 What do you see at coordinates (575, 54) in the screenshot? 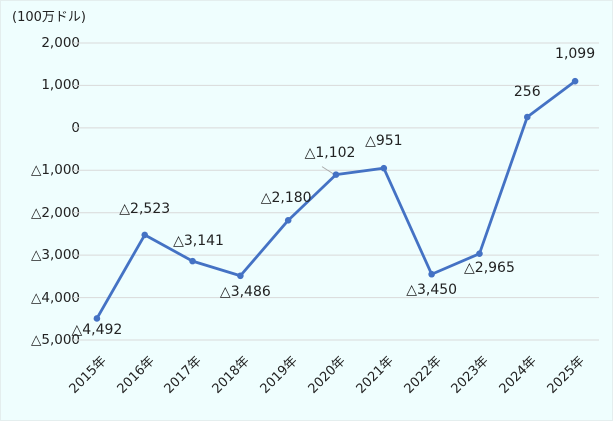
I see `data-label: 1,099` at bounding box center [575, 54].